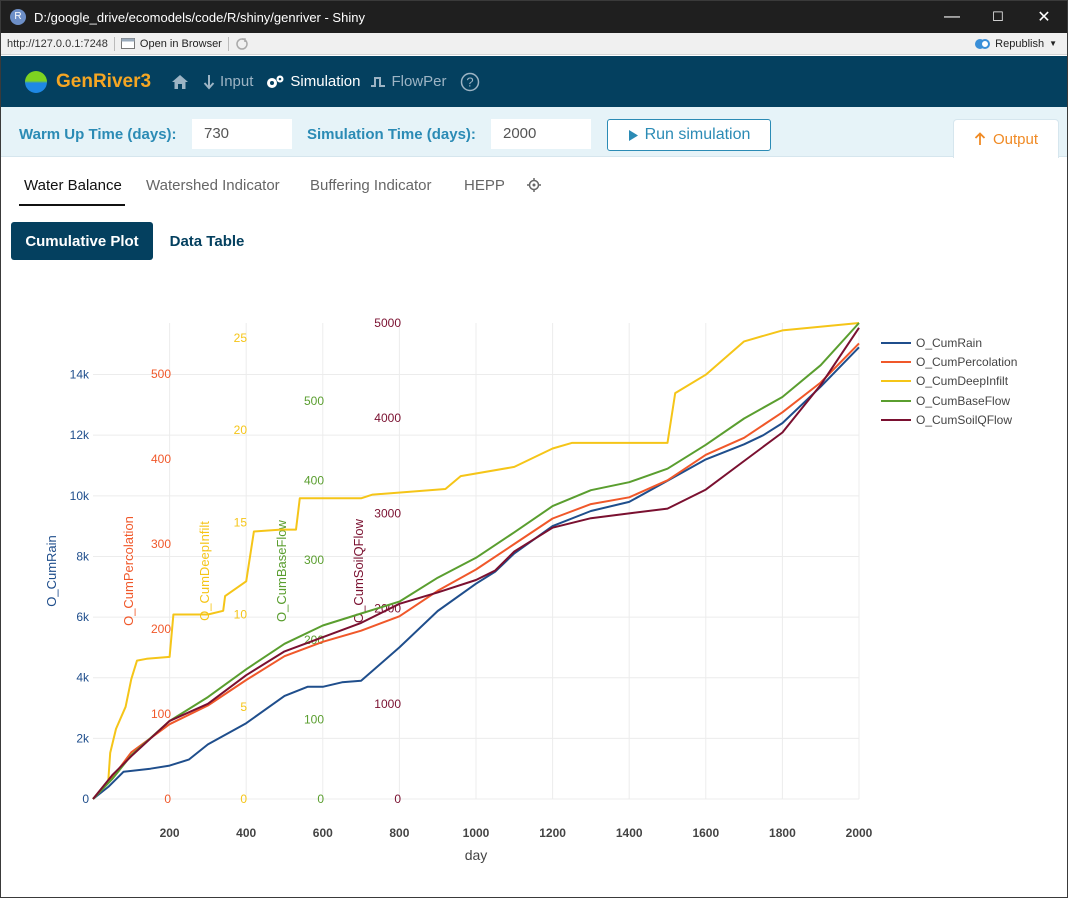 Image resolution: width=1068 pixels, height=898 pixels. I want to click on river-logo-icon, so click(36, 81).